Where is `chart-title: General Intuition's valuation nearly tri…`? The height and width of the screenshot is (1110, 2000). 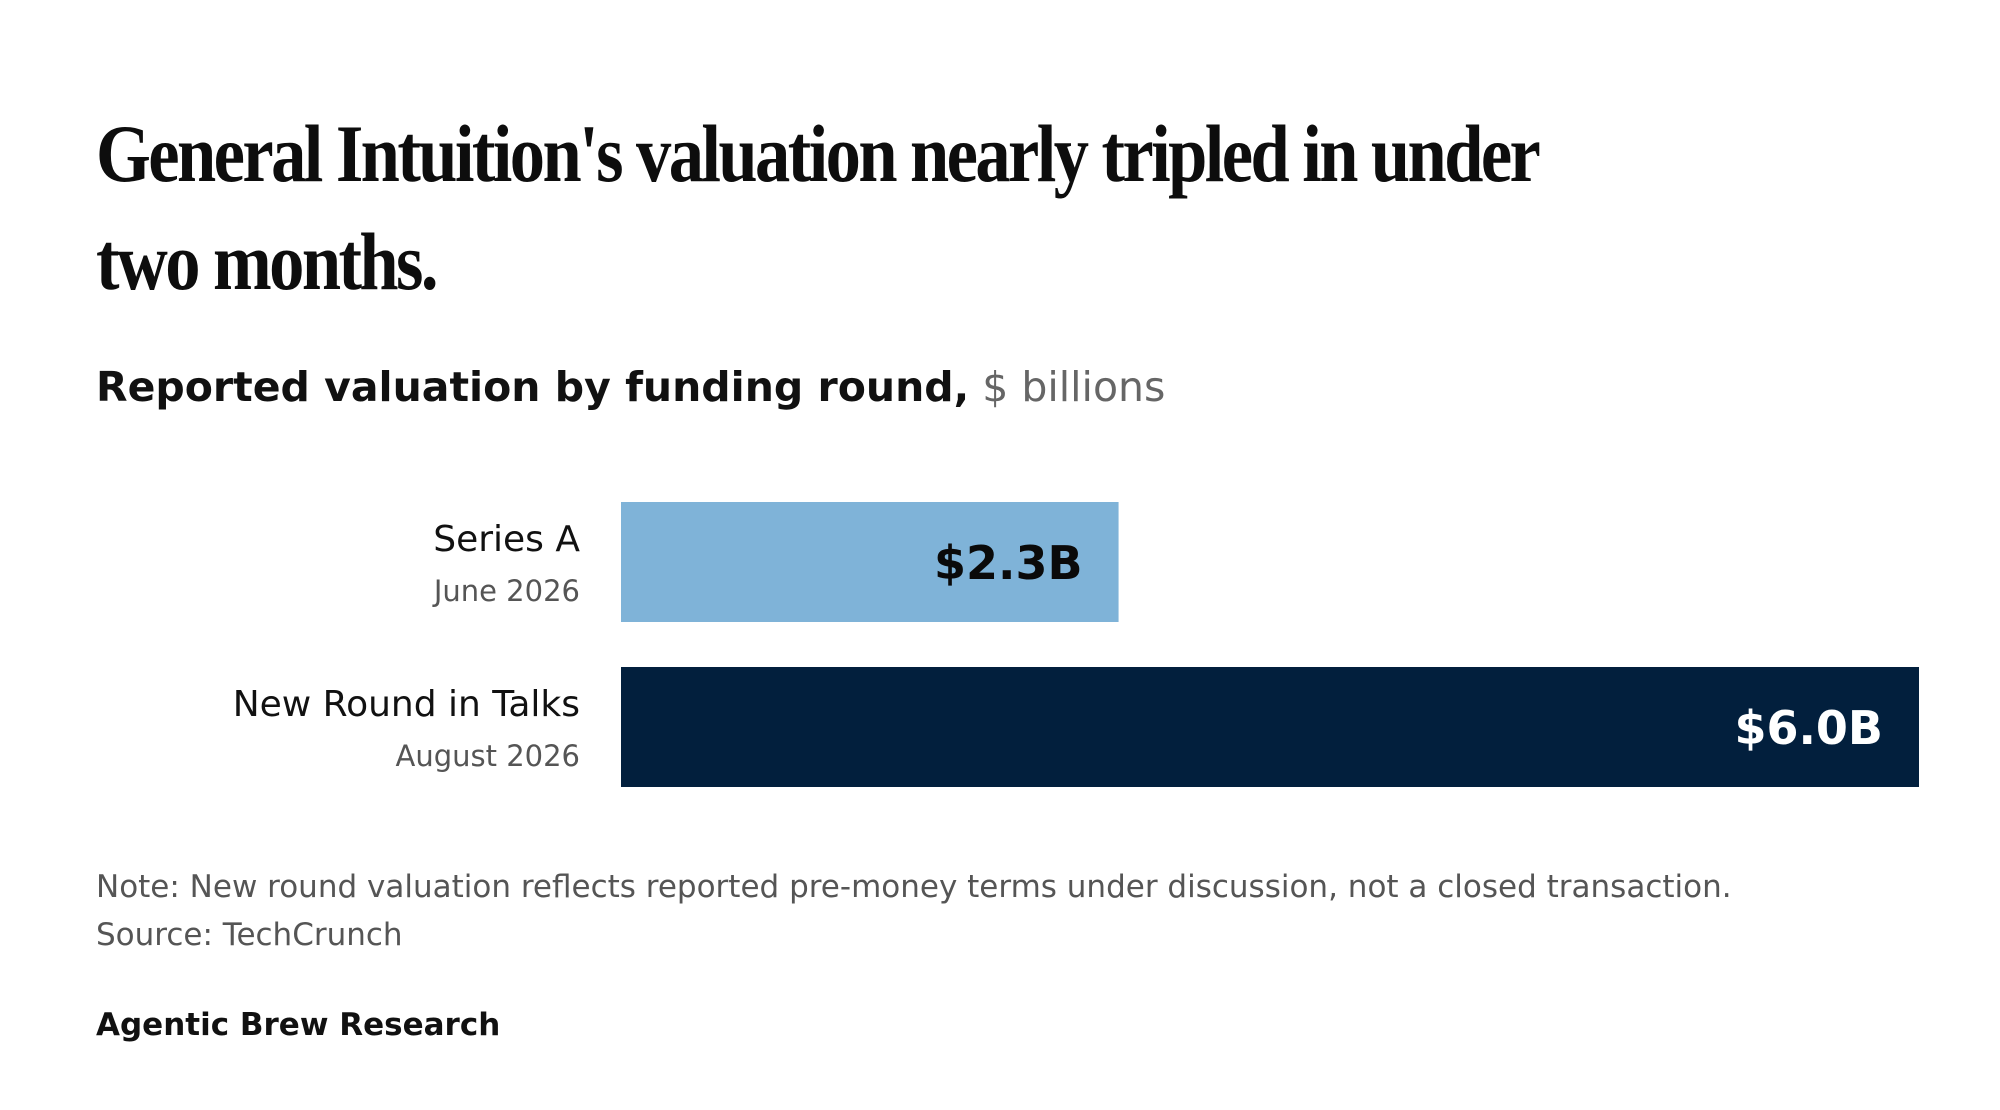 chart-title: General Intuition's valuation nearly tri… is located at coordinates (818, 207).